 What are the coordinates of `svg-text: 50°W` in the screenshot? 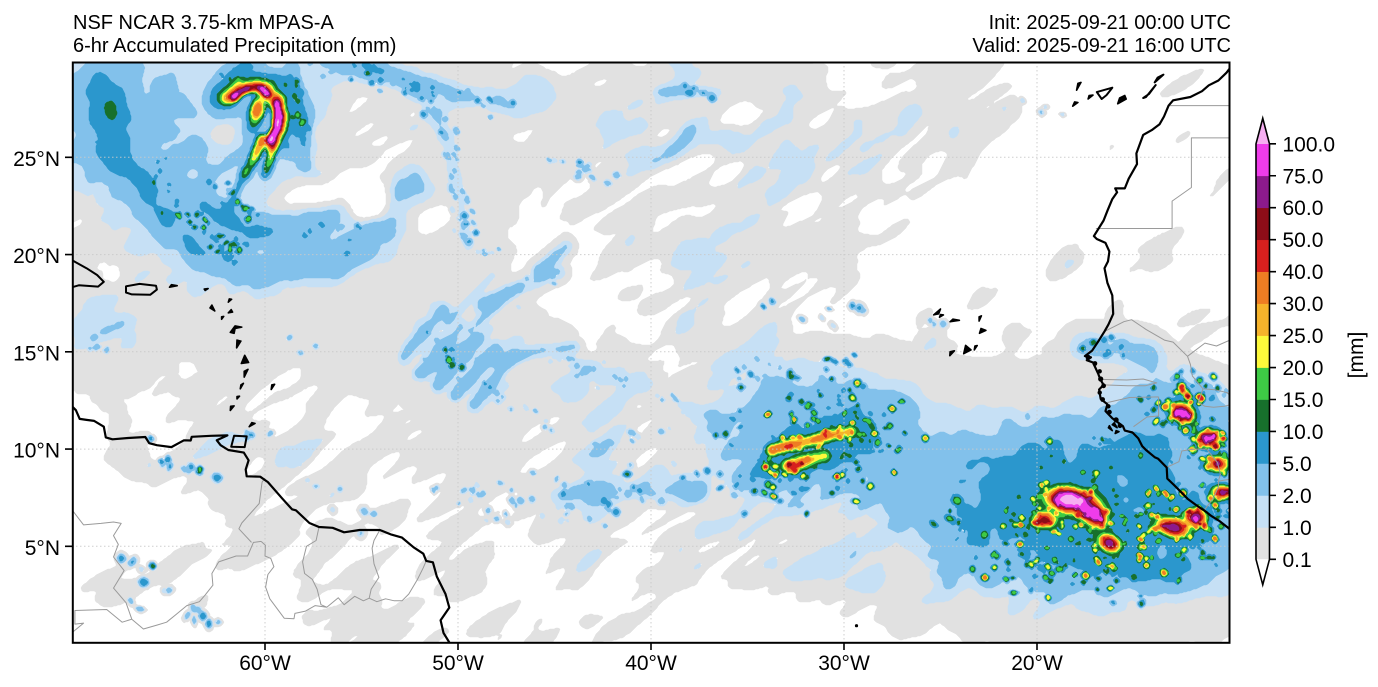 It's located at (458, 663).